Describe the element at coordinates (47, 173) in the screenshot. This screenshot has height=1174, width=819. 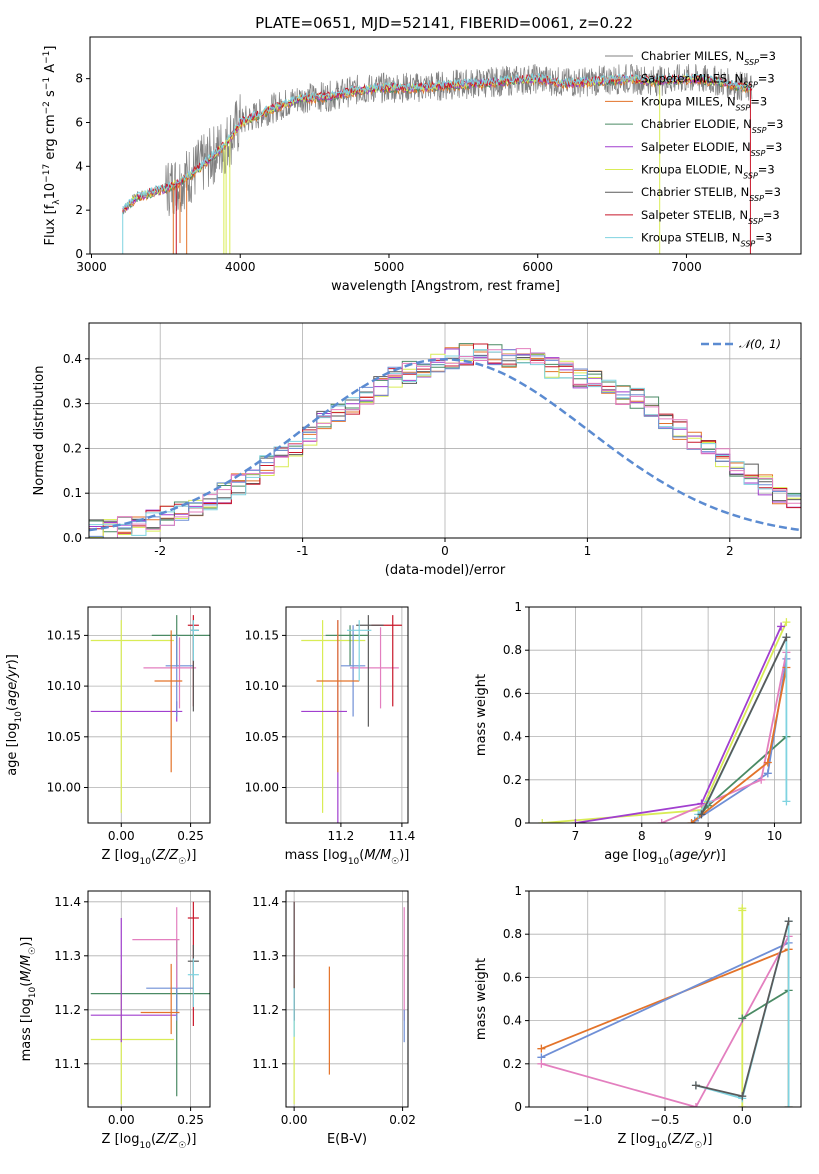
I see `label-part: −17` at that location.